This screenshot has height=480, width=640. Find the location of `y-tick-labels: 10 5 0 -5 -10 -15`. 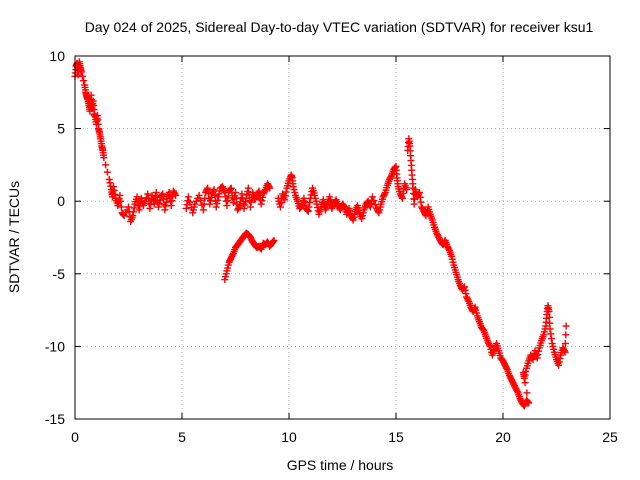

y-tick-labels: 10 5 0 -5 -10 -15 is located at coordinates (55, 237).